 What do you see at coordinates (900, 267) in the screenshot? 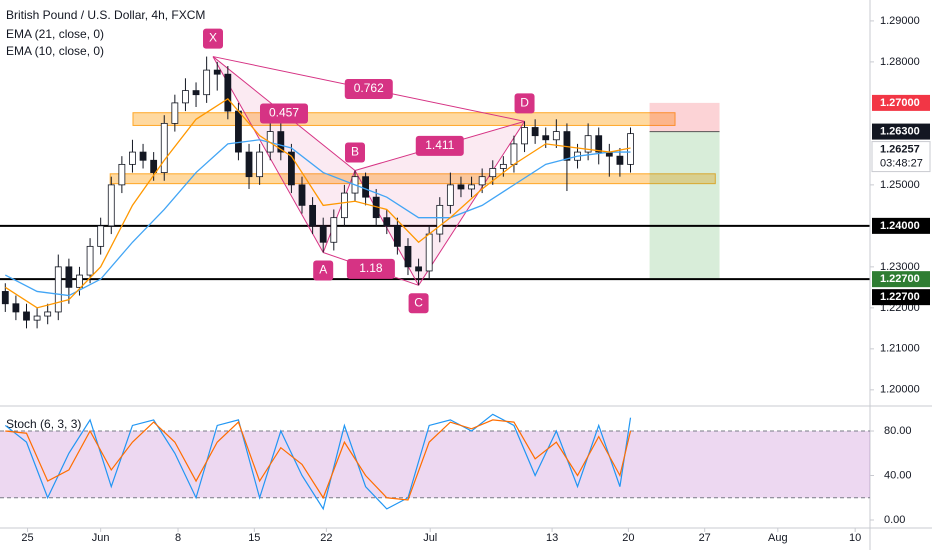
I see `y-tick-label: 1.23000` at bounding box center [900, 267].